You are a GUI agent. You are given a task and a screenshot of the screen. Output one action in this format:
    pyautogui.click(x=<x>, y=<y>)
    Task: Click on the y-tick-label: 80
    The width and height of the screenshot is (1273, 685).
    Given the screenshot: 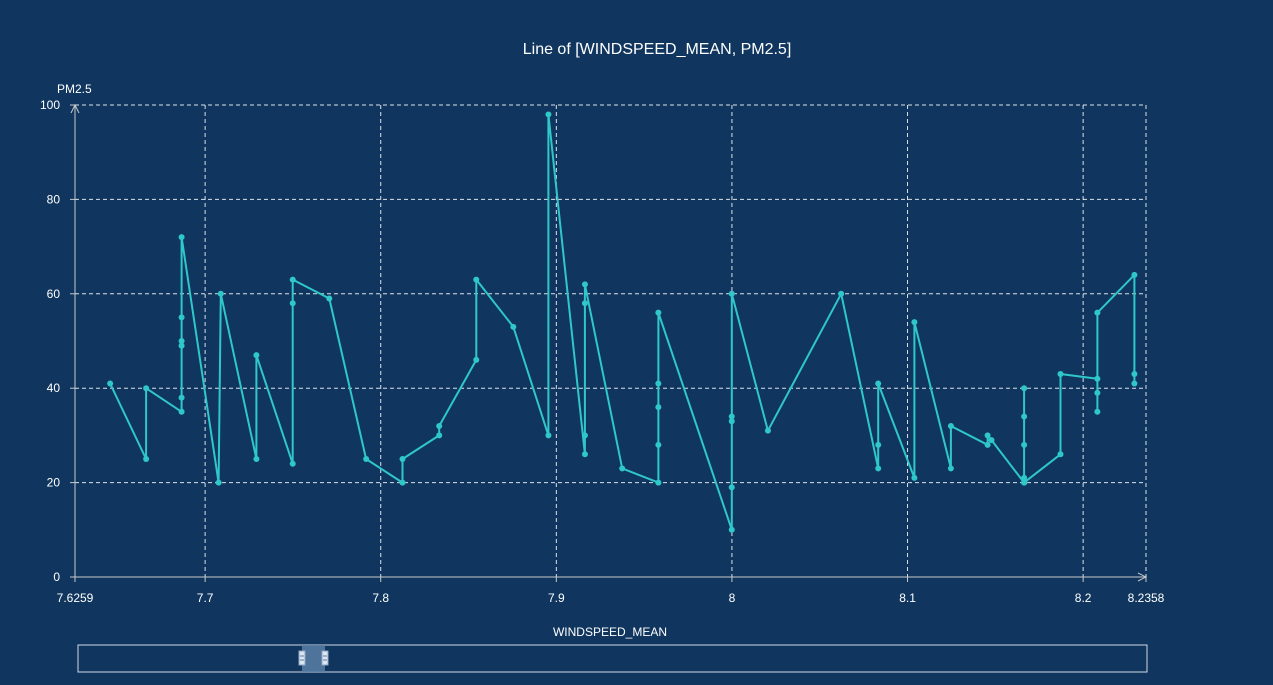 What is the action you would take?
    pyautogui.click(x=54, y=199)
    